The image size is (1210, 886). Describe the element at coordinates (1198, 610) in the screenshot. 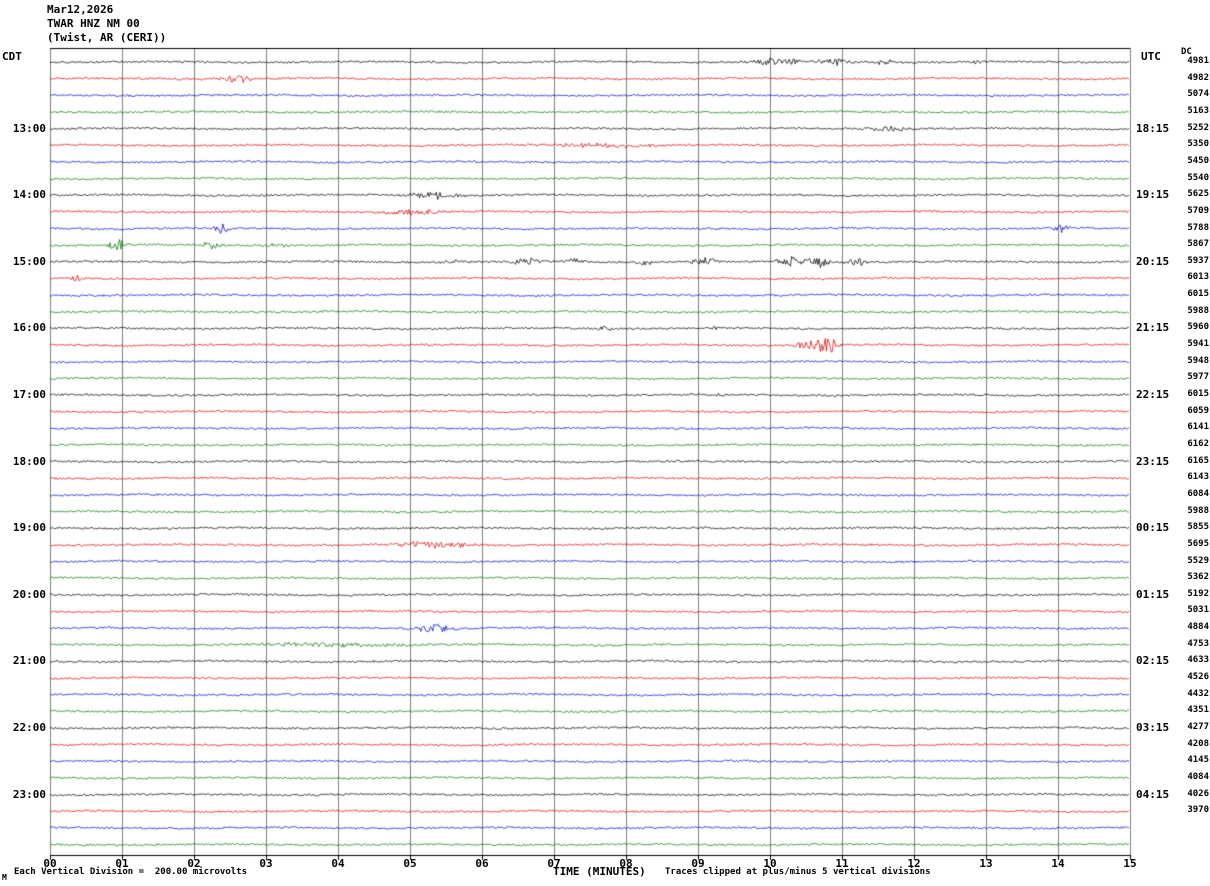

I see `dc-value: 5031` at that location.